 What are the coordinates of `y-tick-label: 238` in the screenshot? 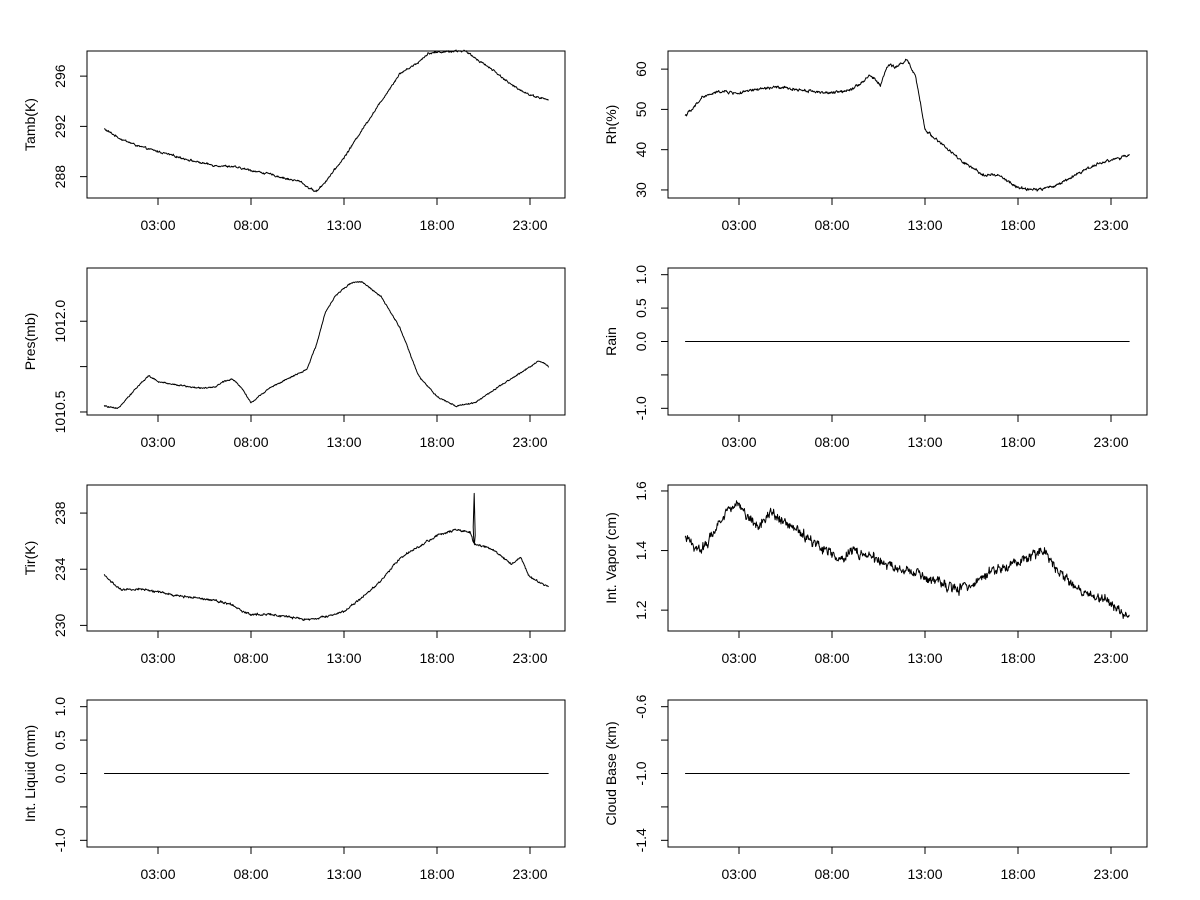 It's located at (60, 513).